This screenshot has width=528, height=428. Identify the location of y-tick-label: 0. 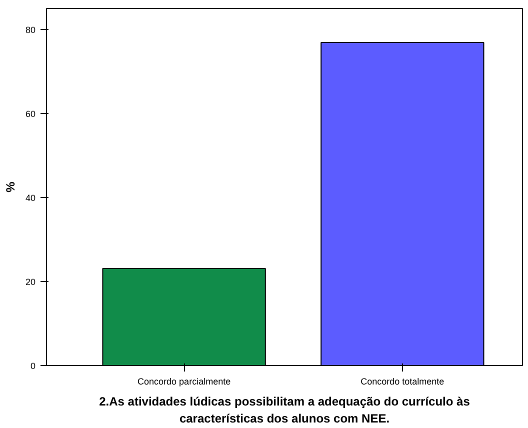
(33, 366).